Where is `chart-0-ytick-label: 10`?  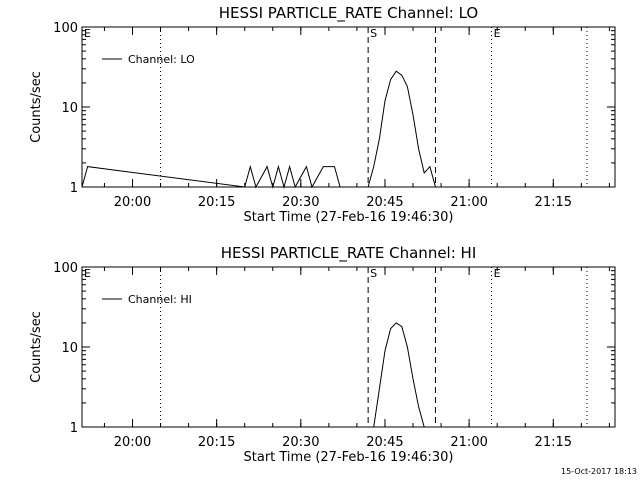
chart-0-ytick-label: 10 is located at coordinates (69, 108).